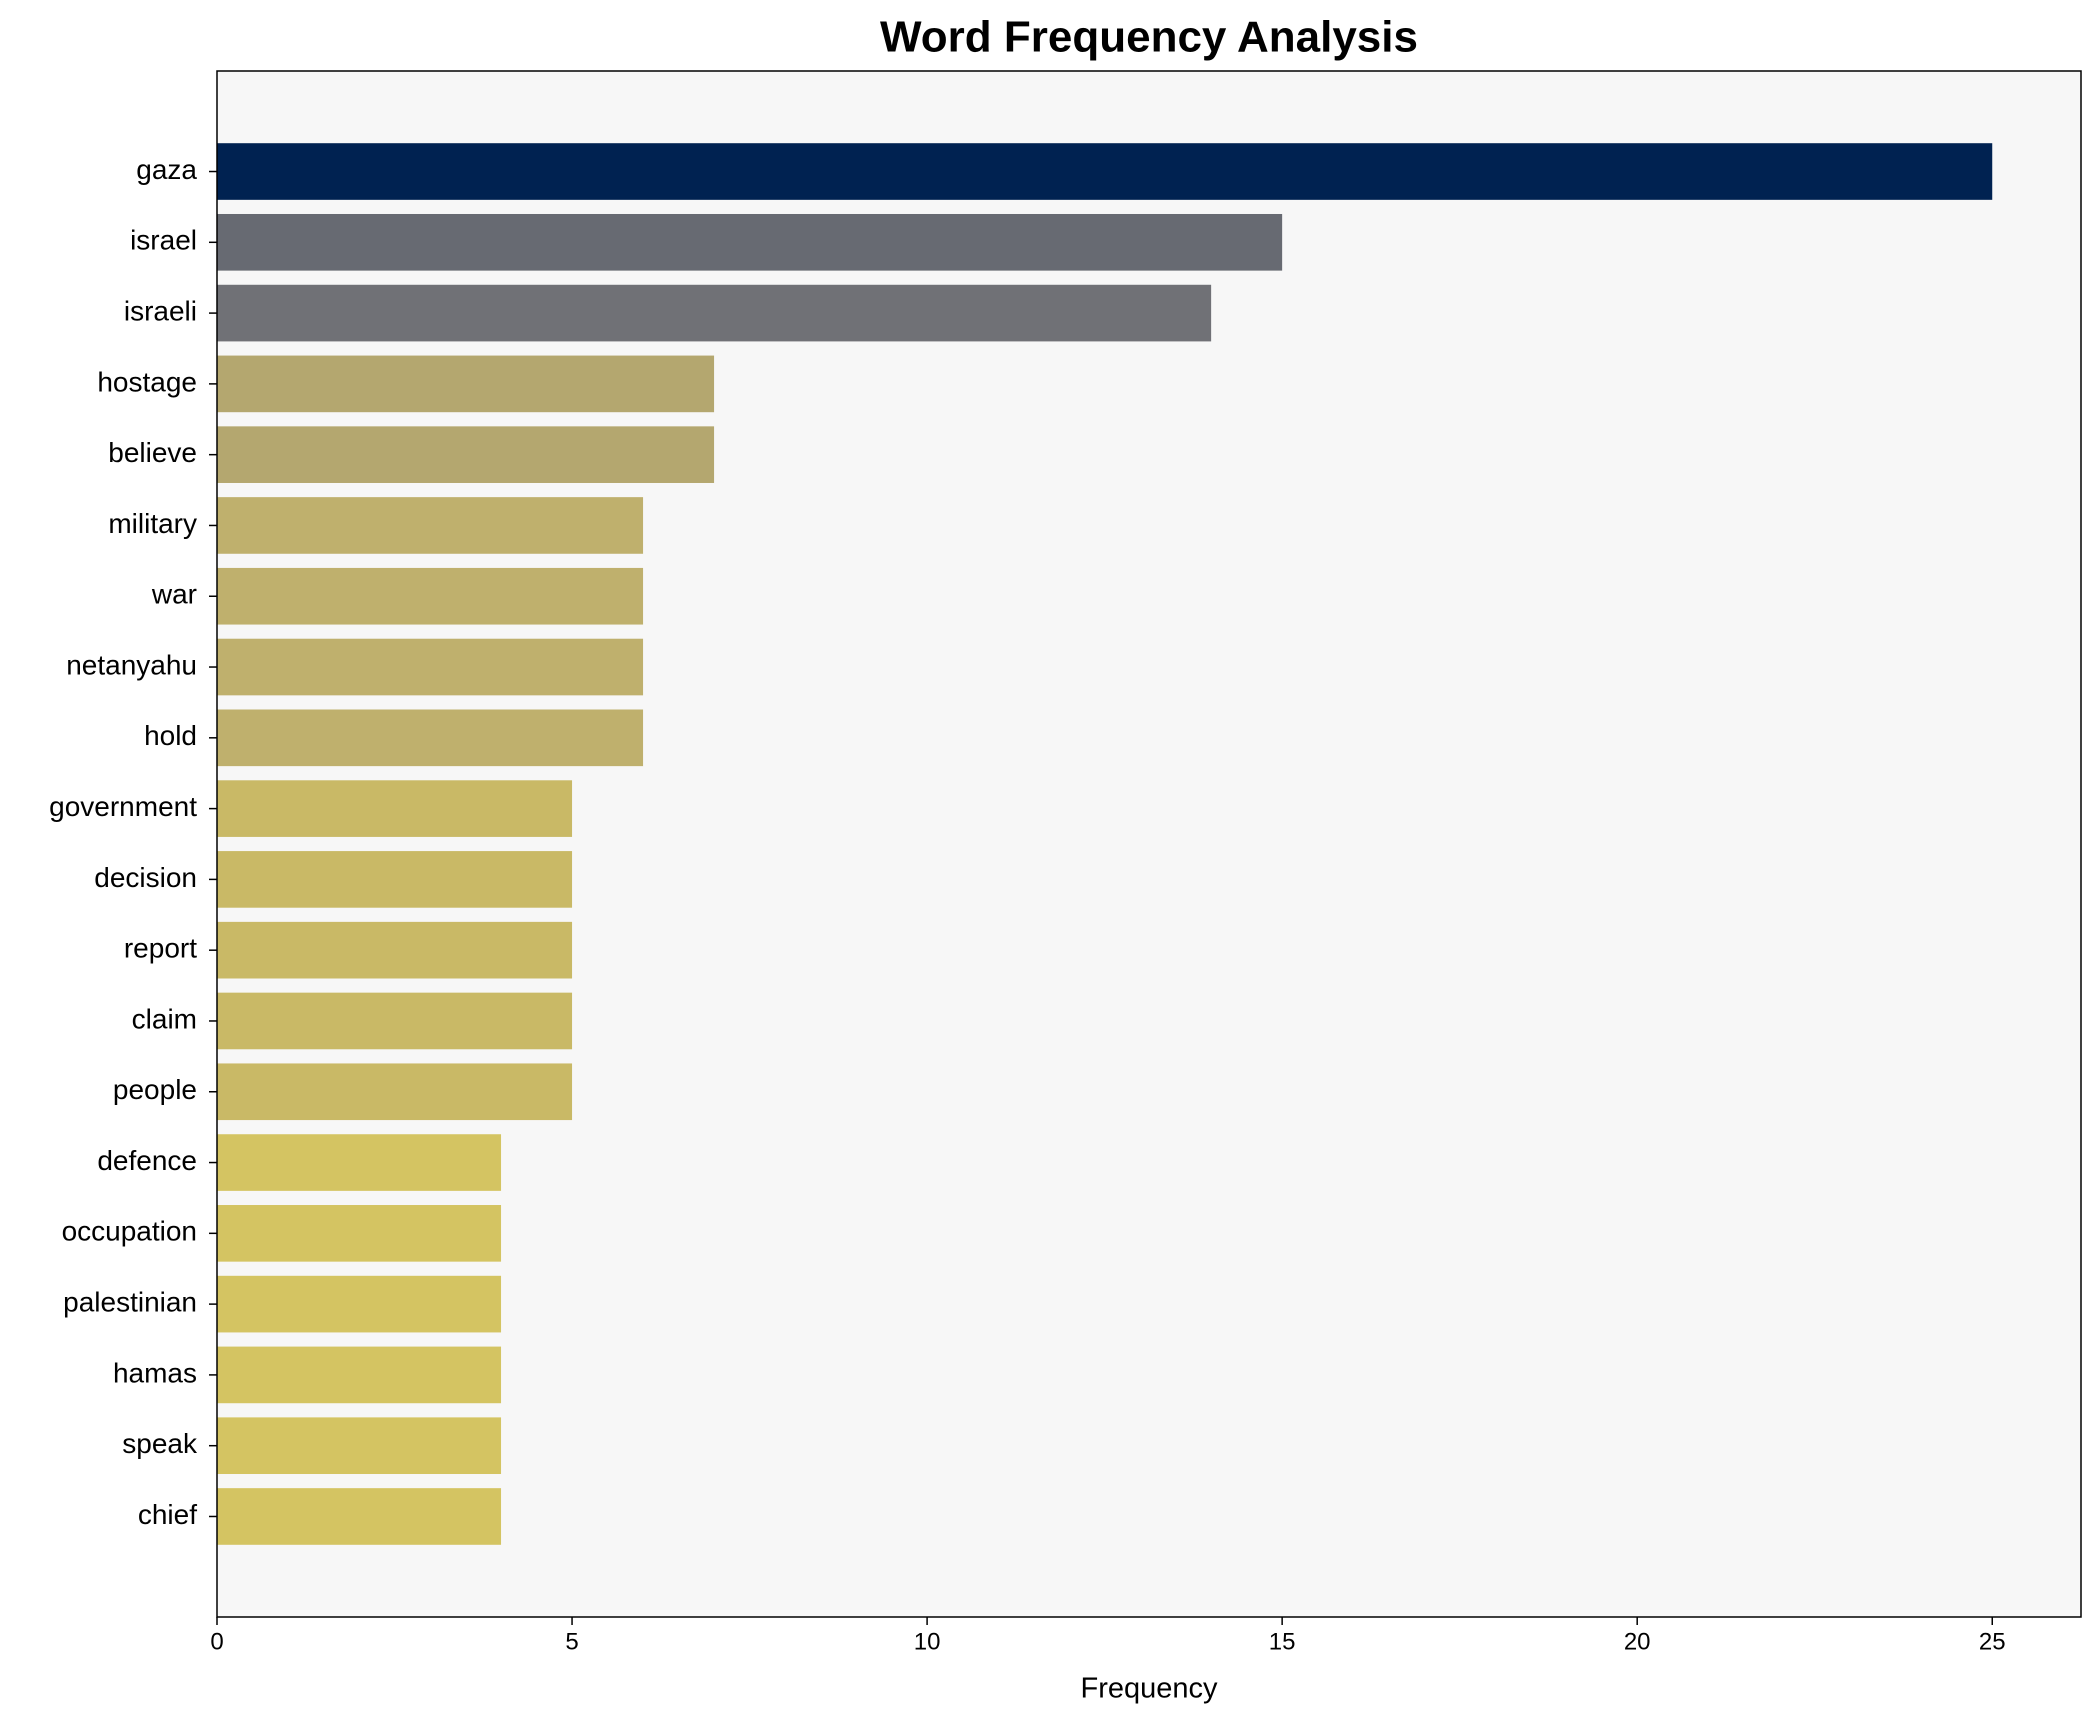  I want to click on y-tick-label: hostage, so click(147, 381).